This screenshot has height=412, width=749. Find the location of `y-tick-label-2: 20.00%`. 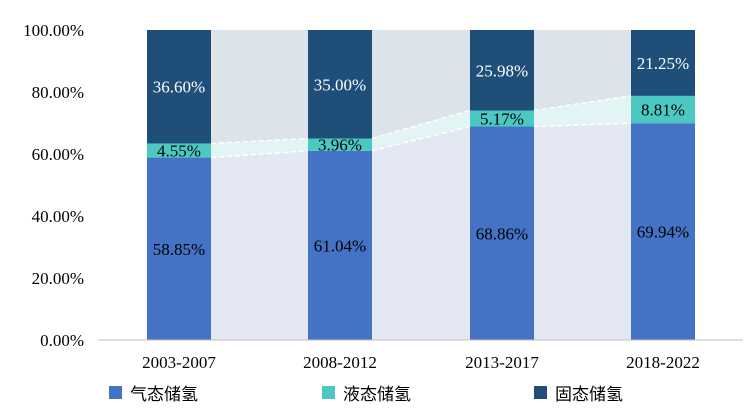

y-tick-label-2: 20.00% is located at coordinates (58, 278).